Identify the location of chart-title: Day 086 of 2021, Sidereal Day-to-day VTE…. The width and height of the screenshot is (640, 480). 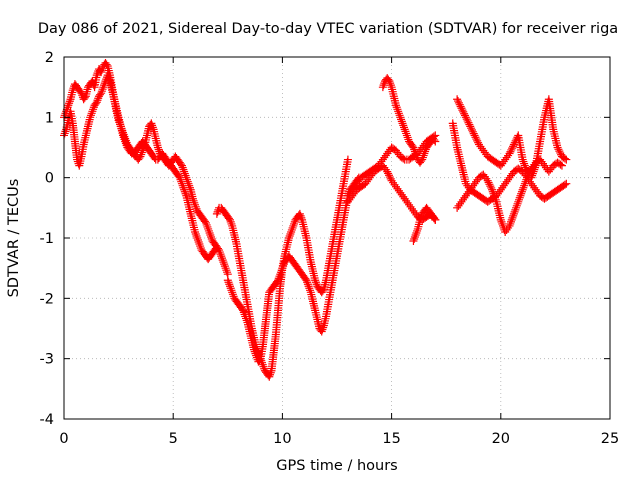
(328, 29).